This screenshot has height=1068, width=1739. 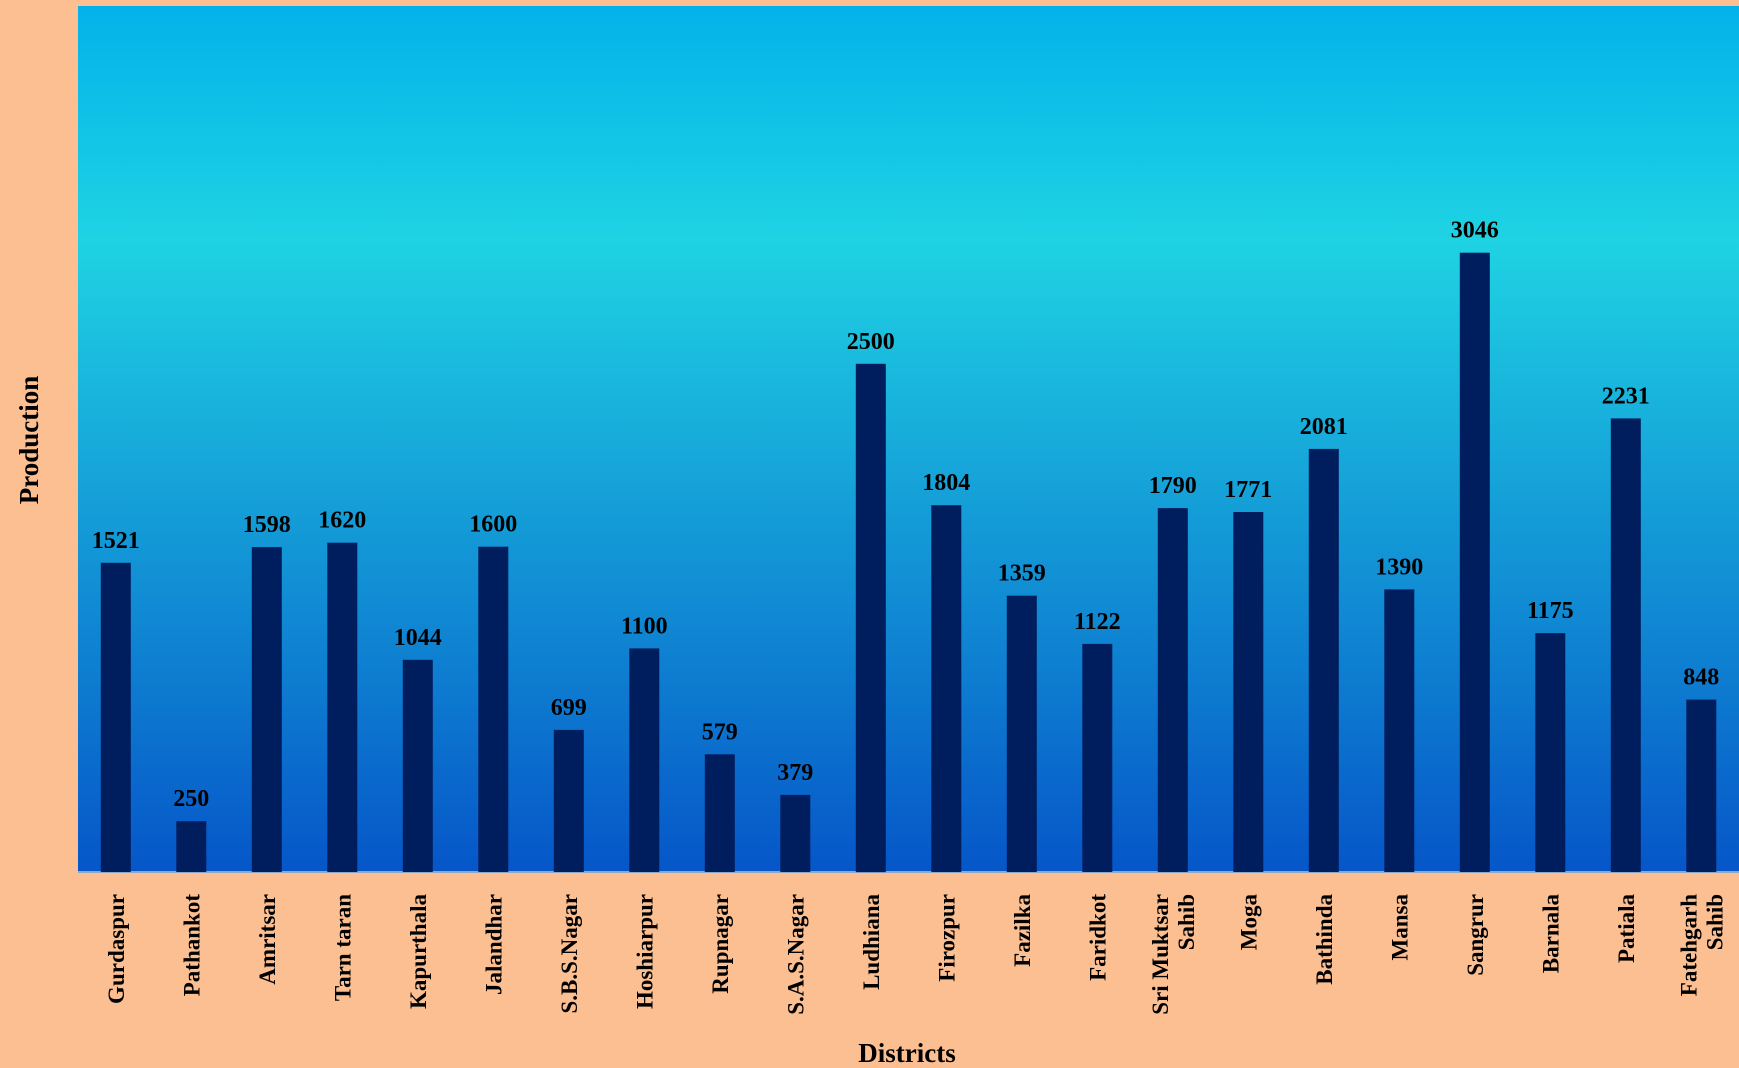 What do you see at coordinates (1173, 954) in the screenshot?
I see `x-tick-label: Sri MuktsarSahib` at bounding box center [1173, 954].